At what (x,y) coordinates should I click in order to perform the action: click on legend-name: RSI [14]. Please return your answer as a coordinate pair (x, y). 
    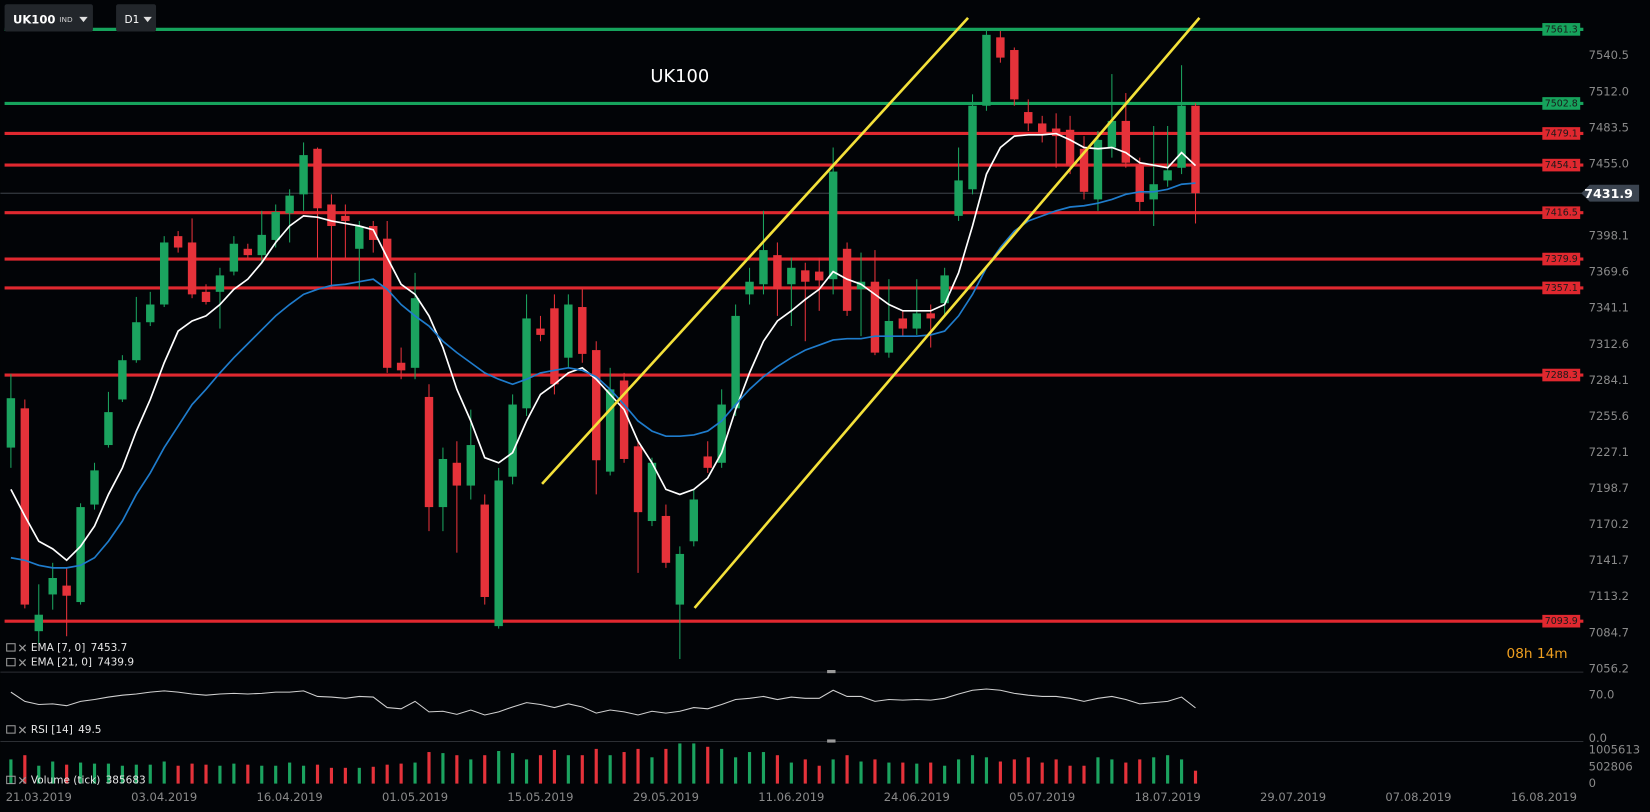
    Looking at the image, I should click on (52, 730).